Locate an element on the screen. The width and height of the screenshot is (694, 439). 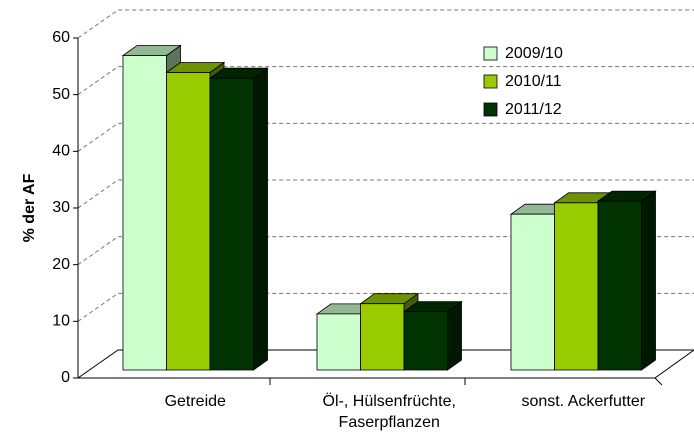
legend-label: 2011/12 is located at coordinates (533, 109).